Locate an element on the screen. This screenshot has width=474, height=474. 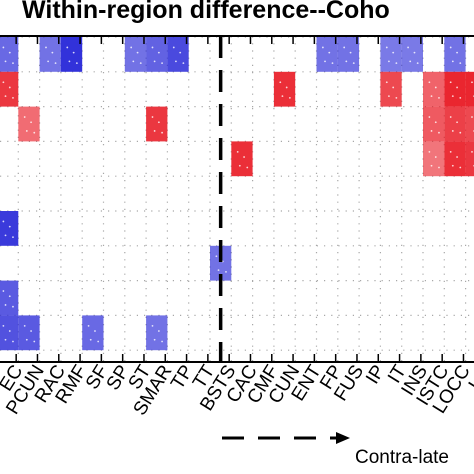
arrow-head is located at coordinates (343, 438).